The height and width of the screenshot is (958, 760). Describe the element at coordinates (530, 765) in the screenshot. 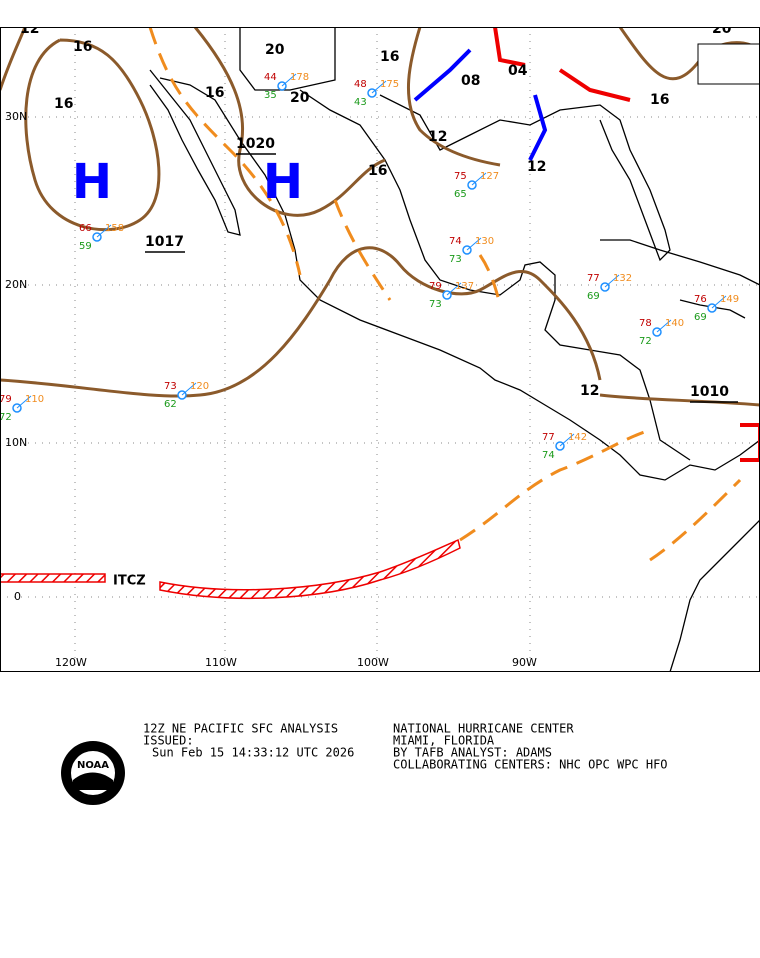

I see `collaborating-centers: COLLABORATING CENTERS: NHC OPC WPC HFO` at that location.